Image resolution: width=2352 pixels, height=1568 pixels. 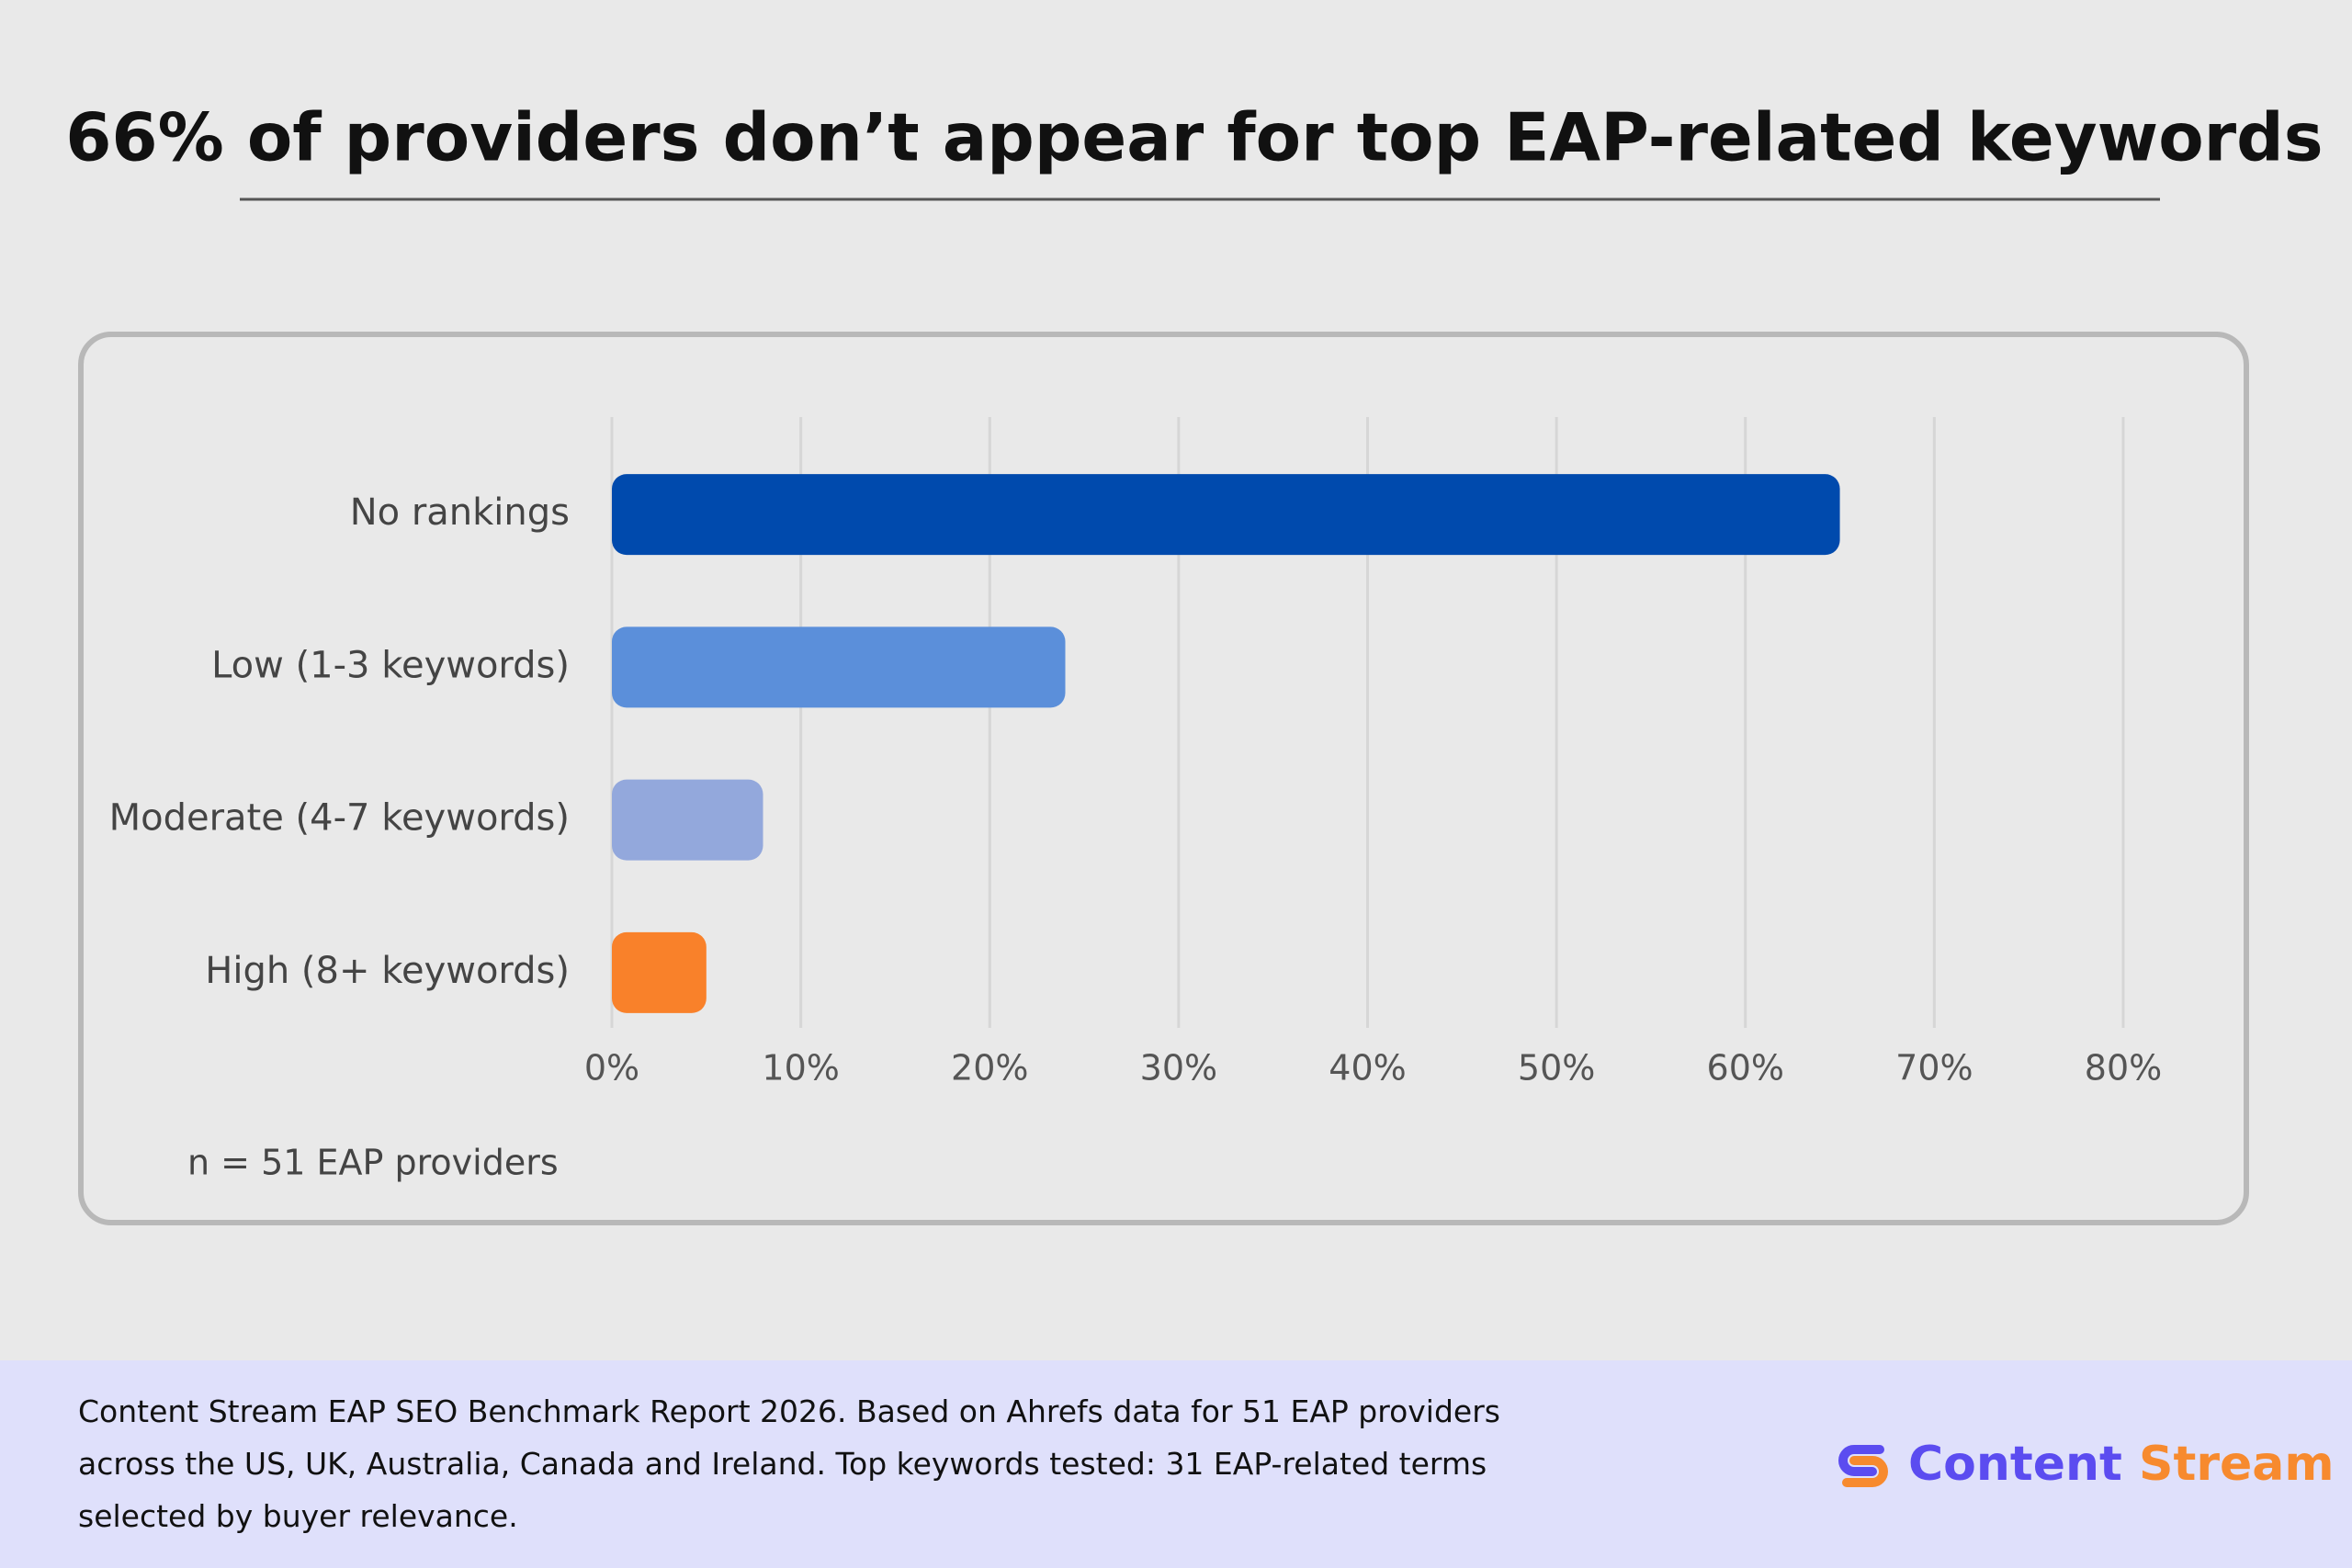 What do you see at coordinates (989, 1068) in the screenshot?
I see `x-tick-label: 20%` at bounding box center [989, 1068].